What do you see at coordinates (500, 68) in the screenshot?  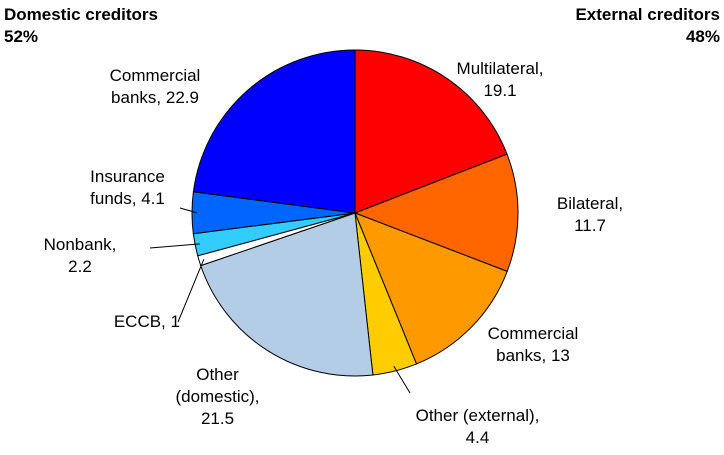 I see `category-label: Multilateral,` at bounding box center [500, 68].